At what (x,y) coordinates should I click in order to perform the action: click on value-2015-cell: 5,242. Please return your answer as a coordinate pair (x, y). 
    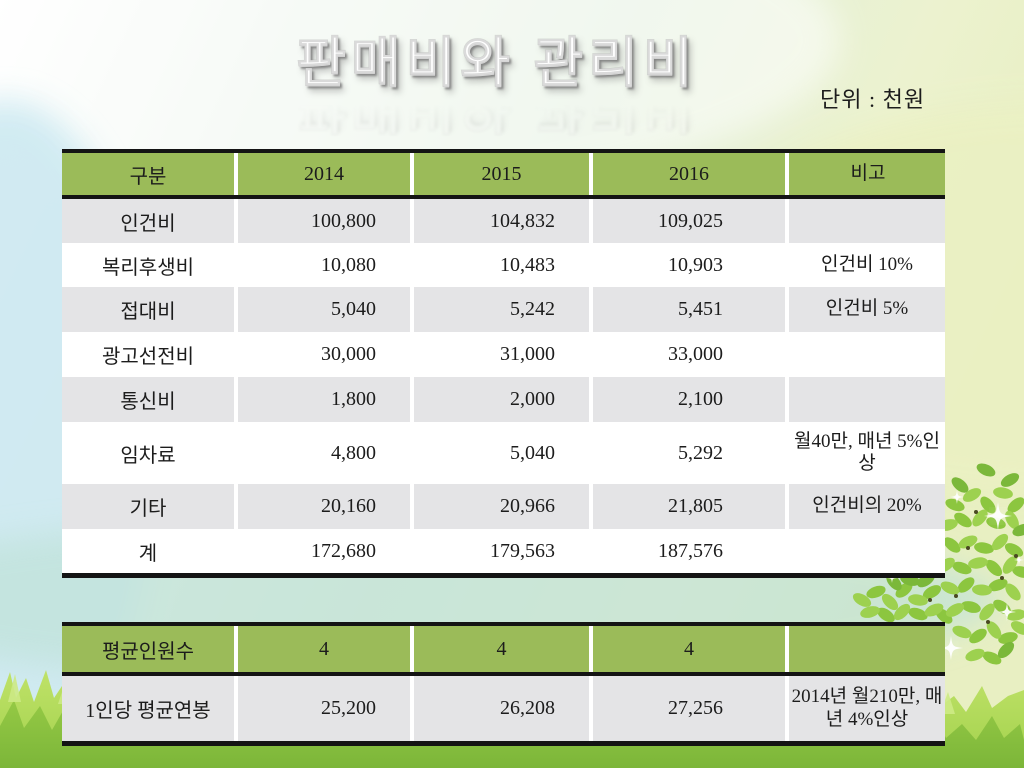
    Looking at the image, I should click on (501, 309).